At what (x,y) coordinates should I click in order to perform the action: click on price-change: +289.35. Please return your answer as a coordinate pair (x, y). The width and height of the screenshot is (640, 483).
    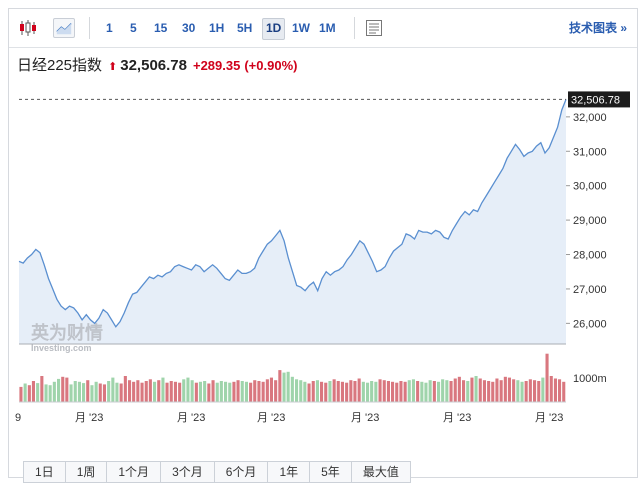
    Looking at the image, I should click on (216, 65).